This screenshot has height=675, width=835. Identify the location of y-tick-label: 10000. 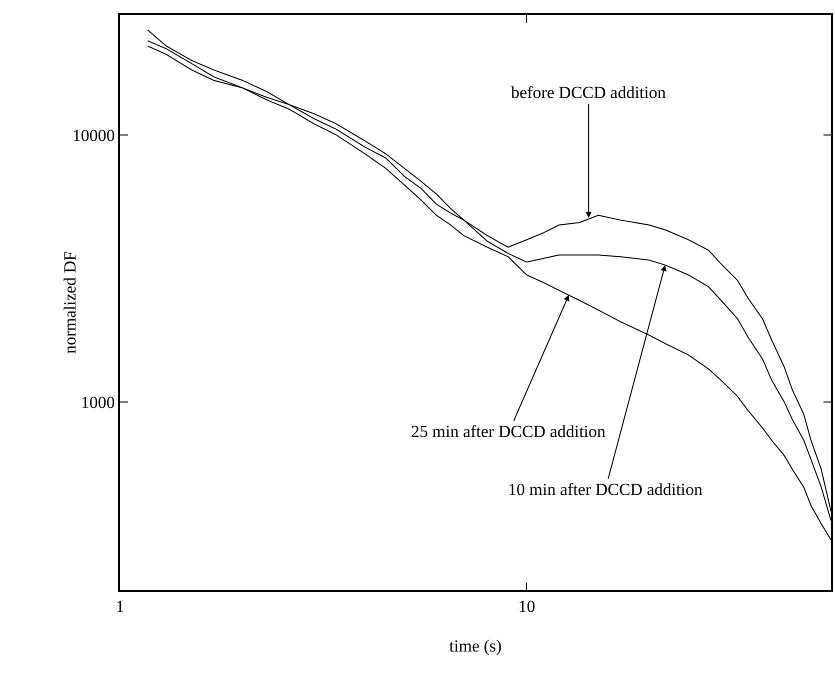
(93, 135).